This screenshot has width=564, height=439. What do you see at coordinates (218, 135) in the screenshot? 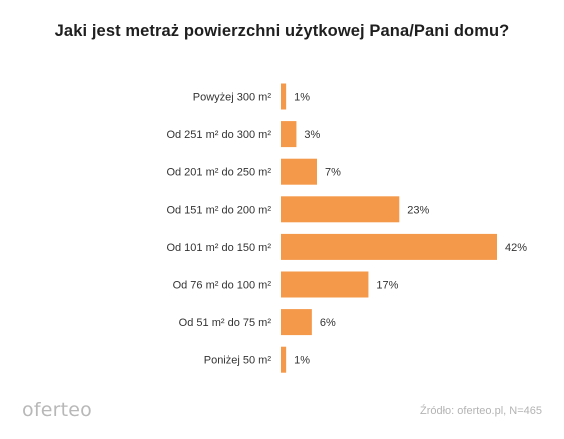
I see `category-label: Od 251 m² do 300 m²` at bounding box center [218, 135].